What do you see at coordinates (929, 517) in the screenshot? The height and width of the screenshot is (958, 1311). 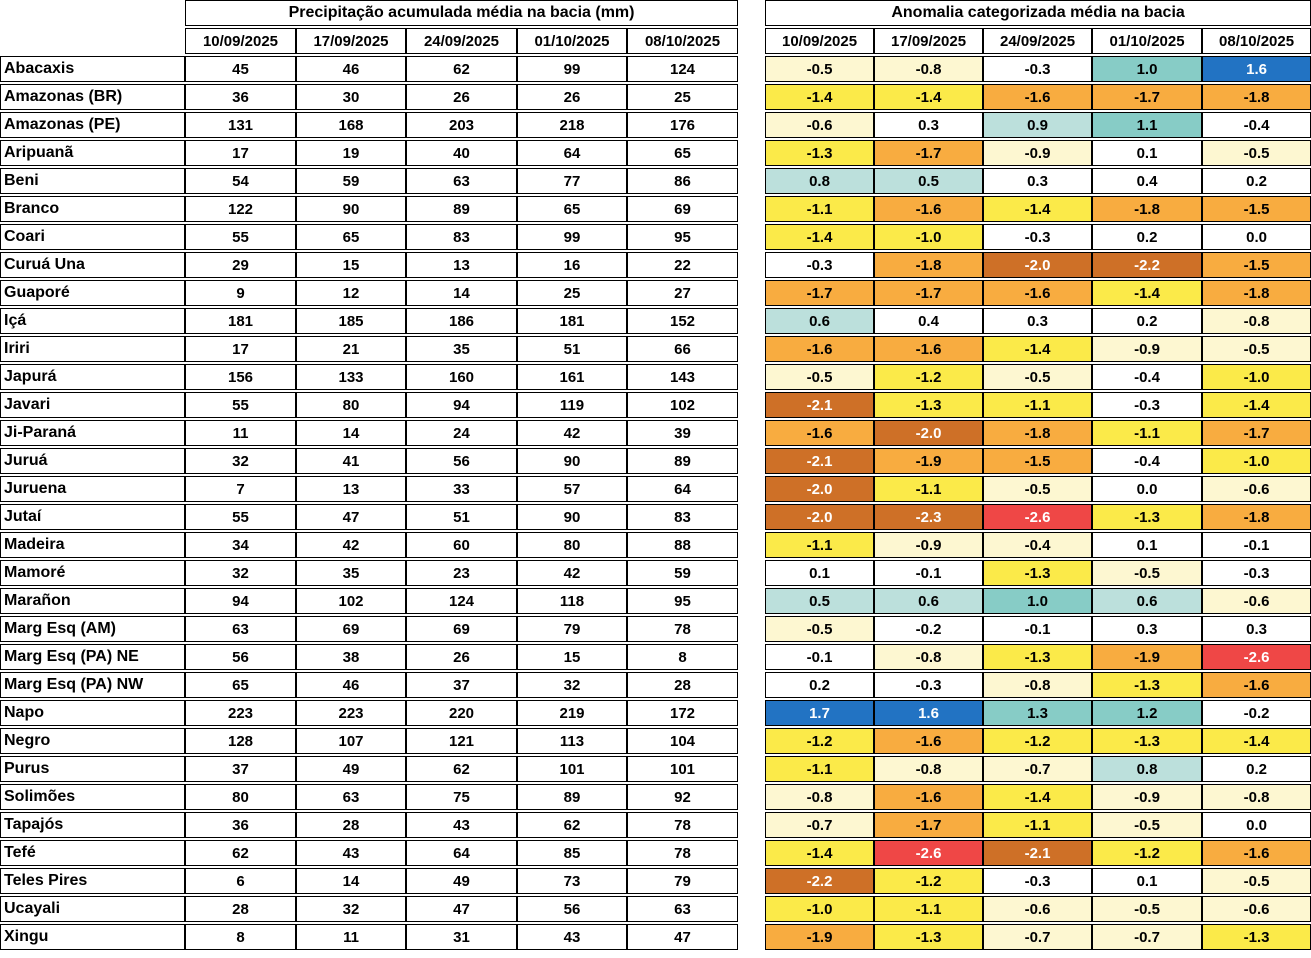 I see `anomaly-value-cell: -2.3` at bounding box center [929, 517].